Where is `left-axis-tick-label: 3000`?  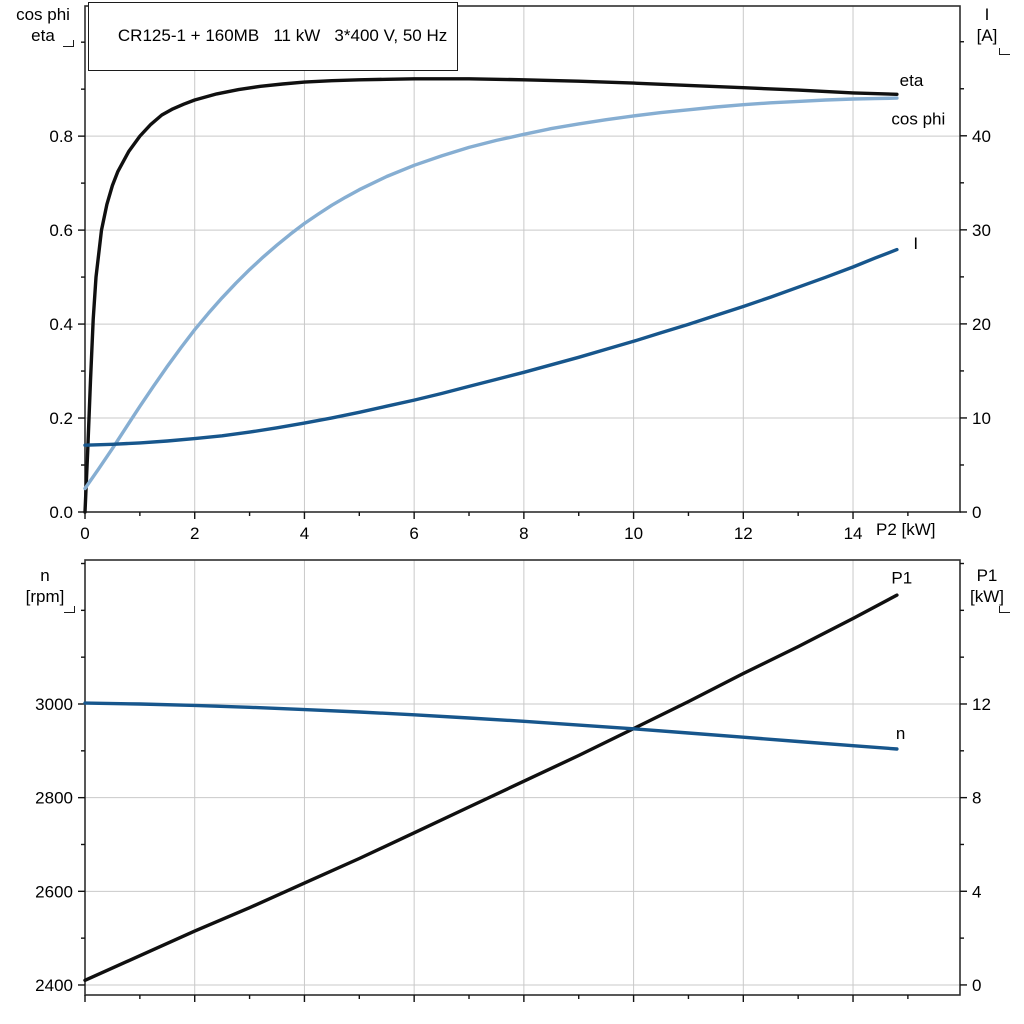
left-axis-tick-label: 3000 is located at coordinates (54, 704).